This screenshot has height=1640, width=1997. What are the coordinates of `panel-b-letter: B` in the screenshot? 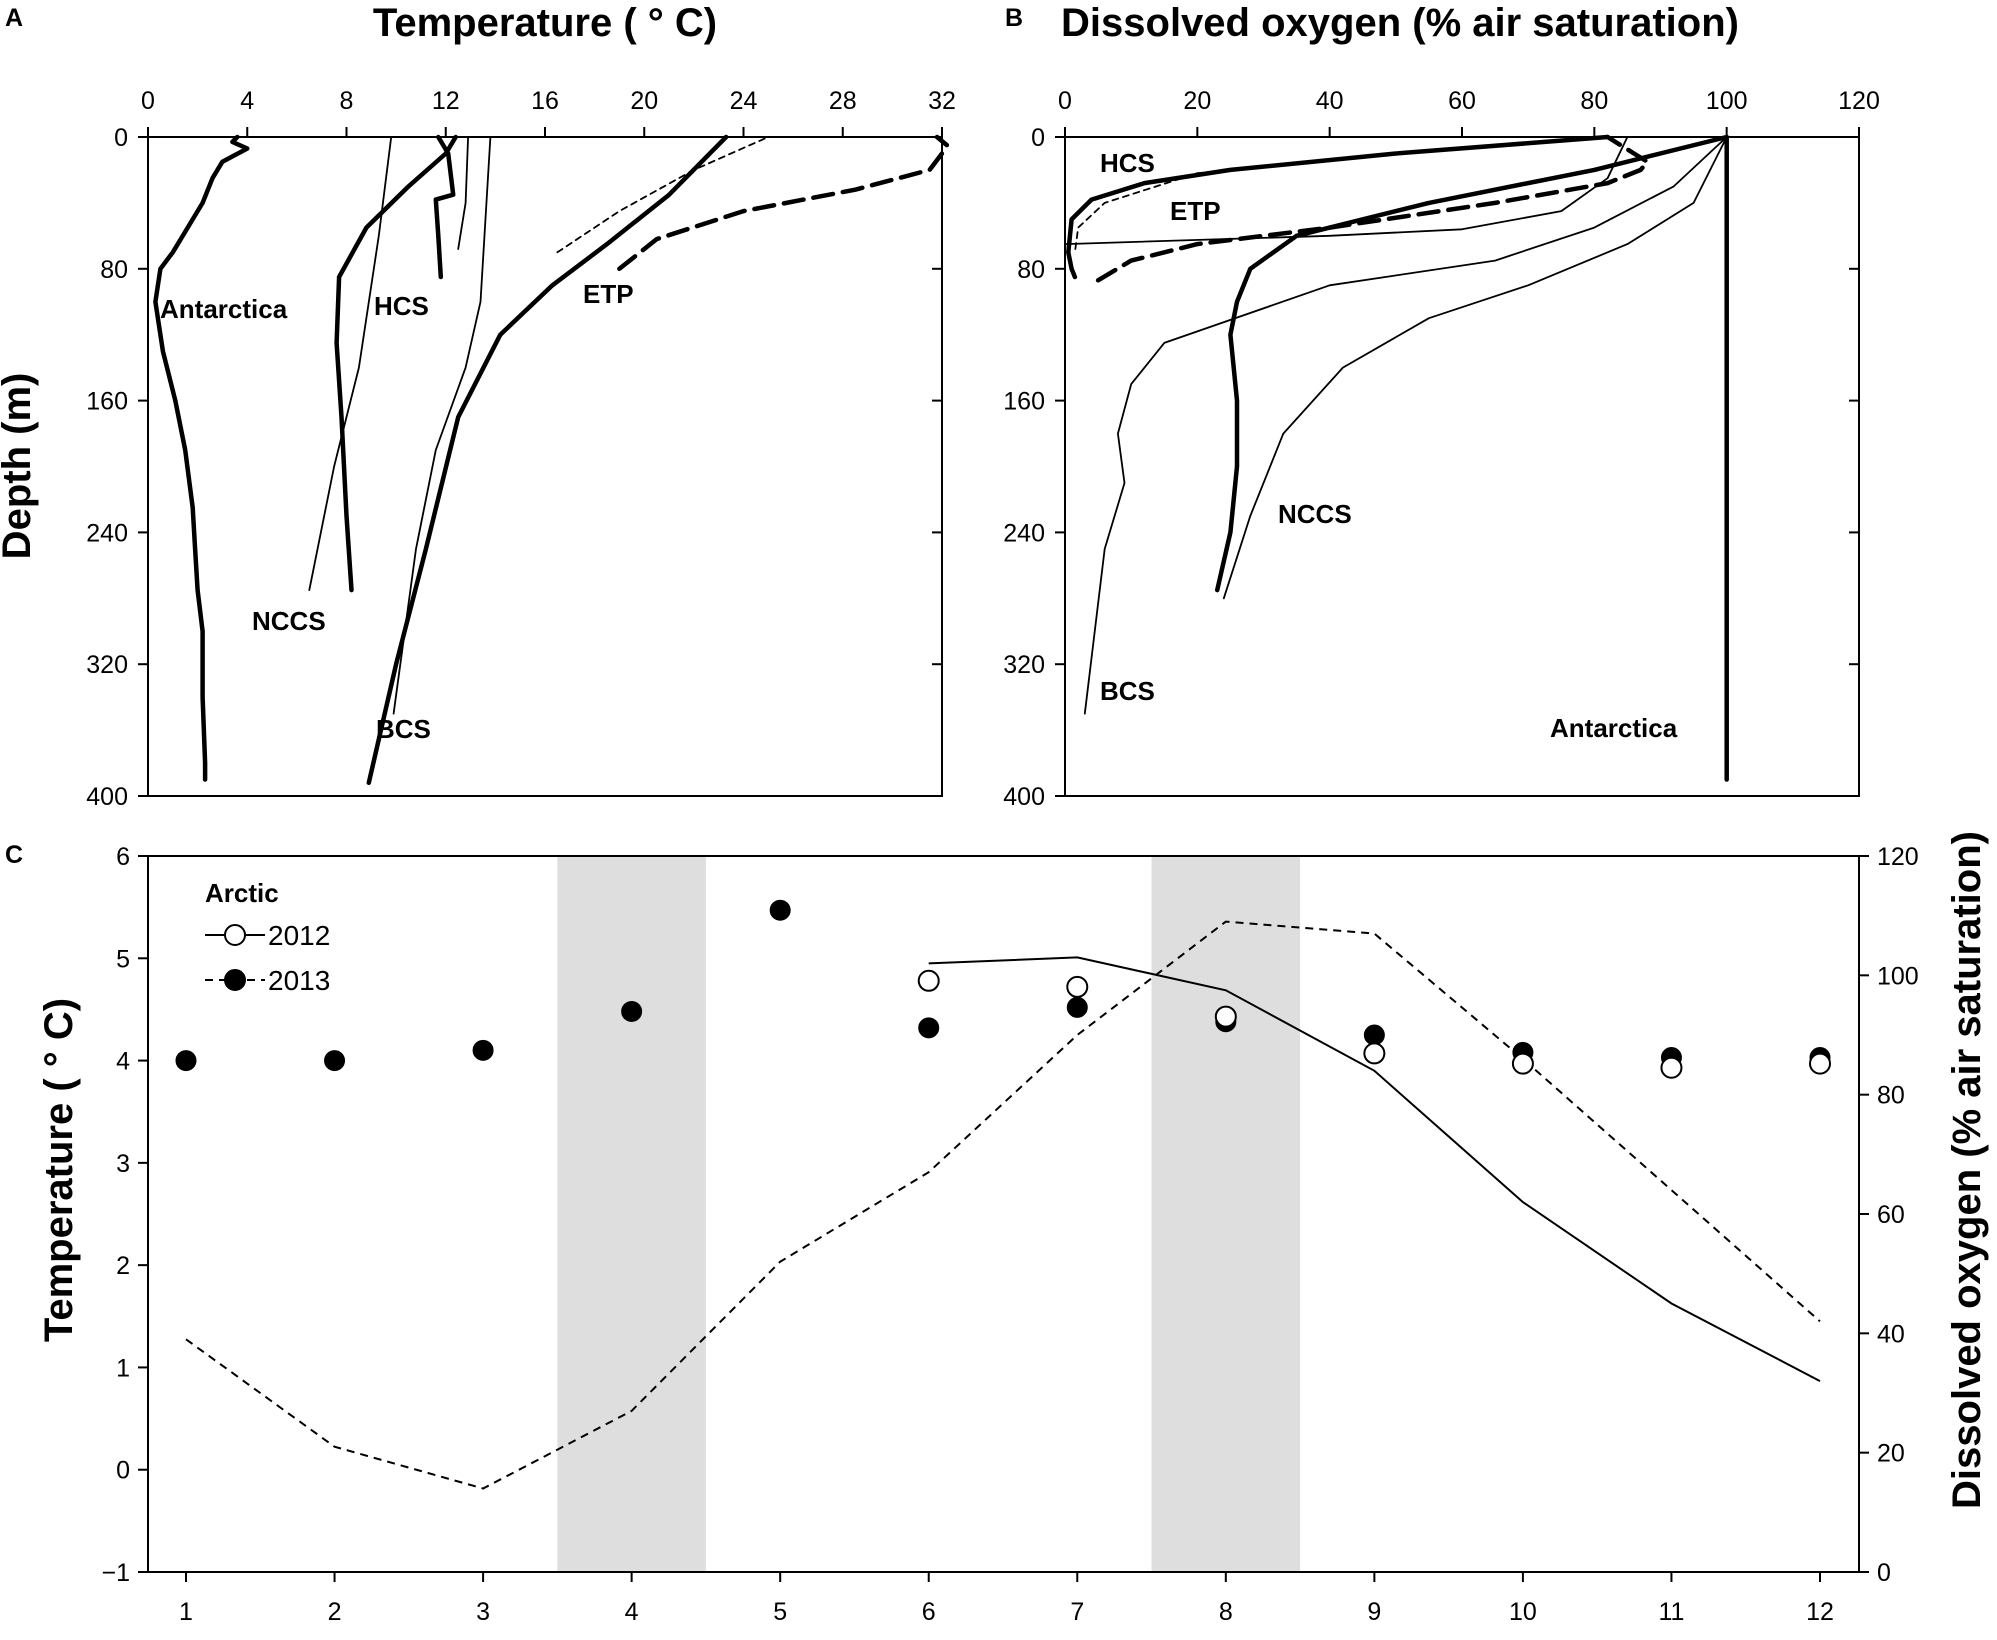 It's located at (1014, 18).